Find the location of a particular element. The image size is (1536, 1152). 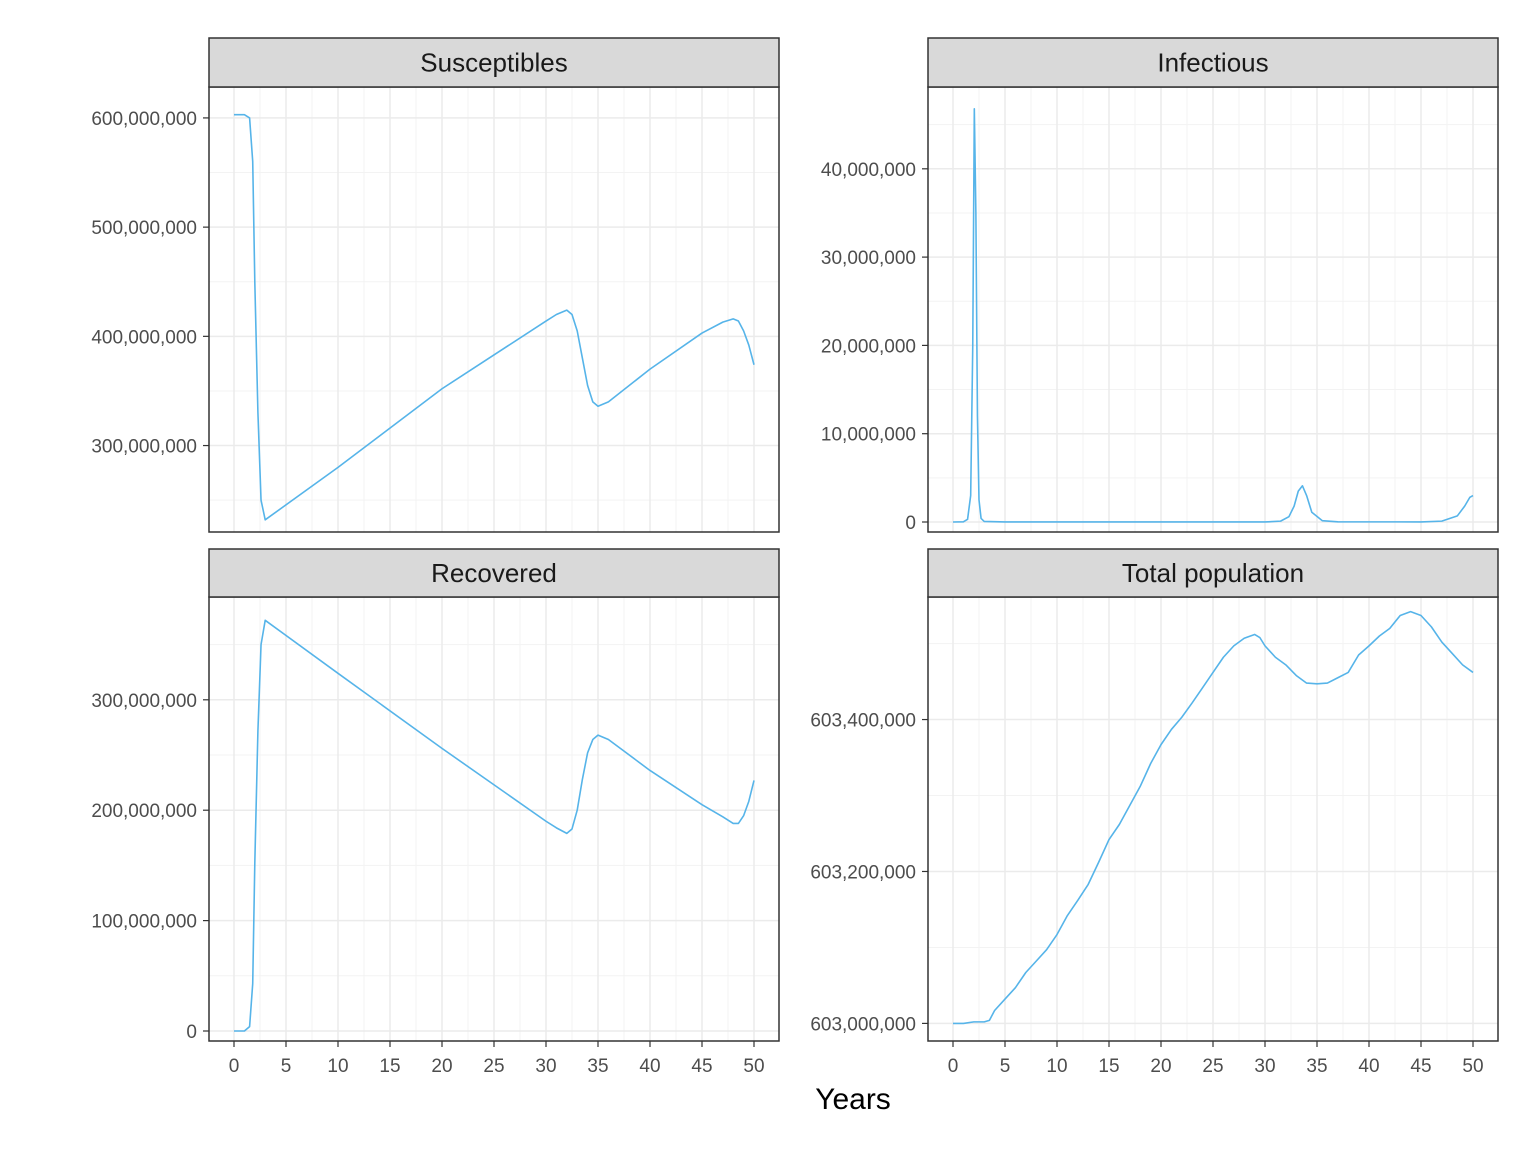

x-axis-title: Years is located at coordinates (853, 1099).